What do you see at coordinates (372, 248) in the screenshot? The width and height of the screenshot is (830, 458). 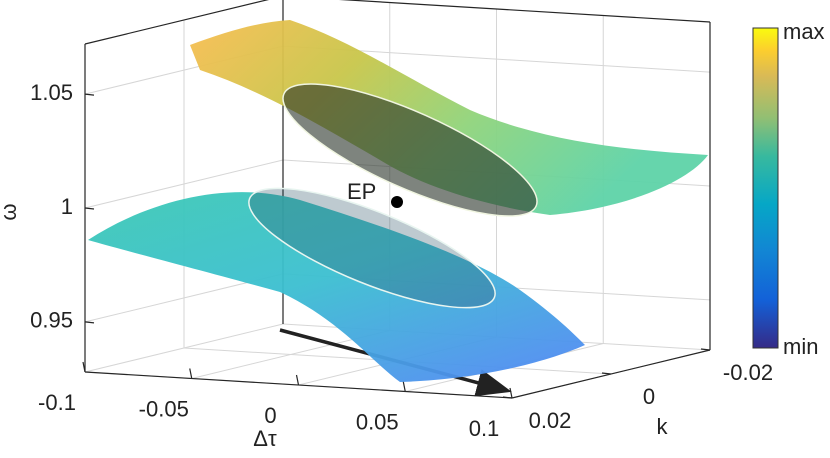 I see `lower-ellipse` at bounding box center [372, 248].